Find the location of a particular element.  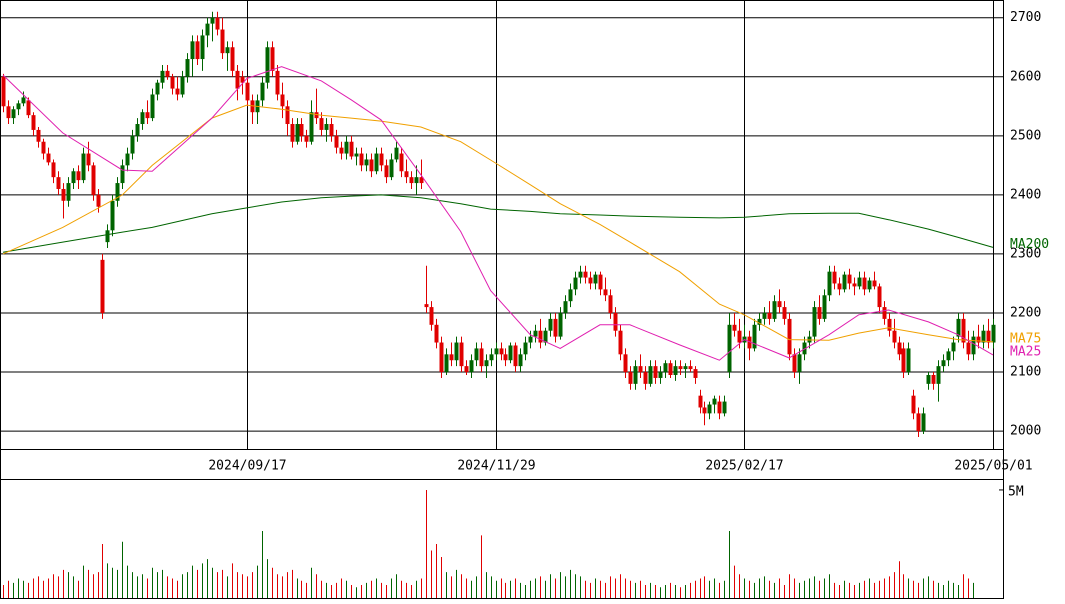

y-tick-label: 5M is located at coordinates (1016, 491).